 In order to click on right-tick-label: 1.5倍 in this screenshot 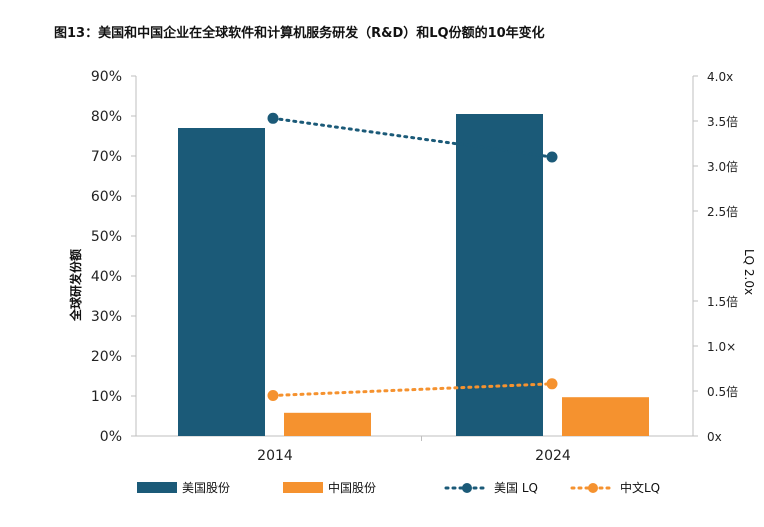, I will do `click(722, 301)`.